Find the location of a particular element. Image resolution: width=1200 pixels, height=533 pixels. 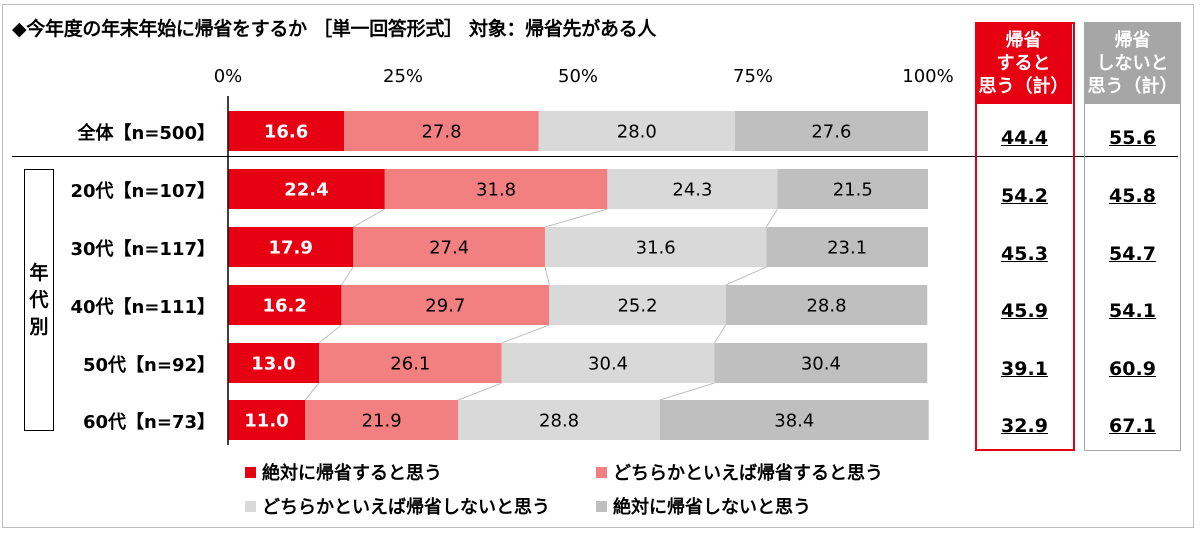

legend-label: どちらかといえば帰省しないと思う is located at coordinates (406, 507).